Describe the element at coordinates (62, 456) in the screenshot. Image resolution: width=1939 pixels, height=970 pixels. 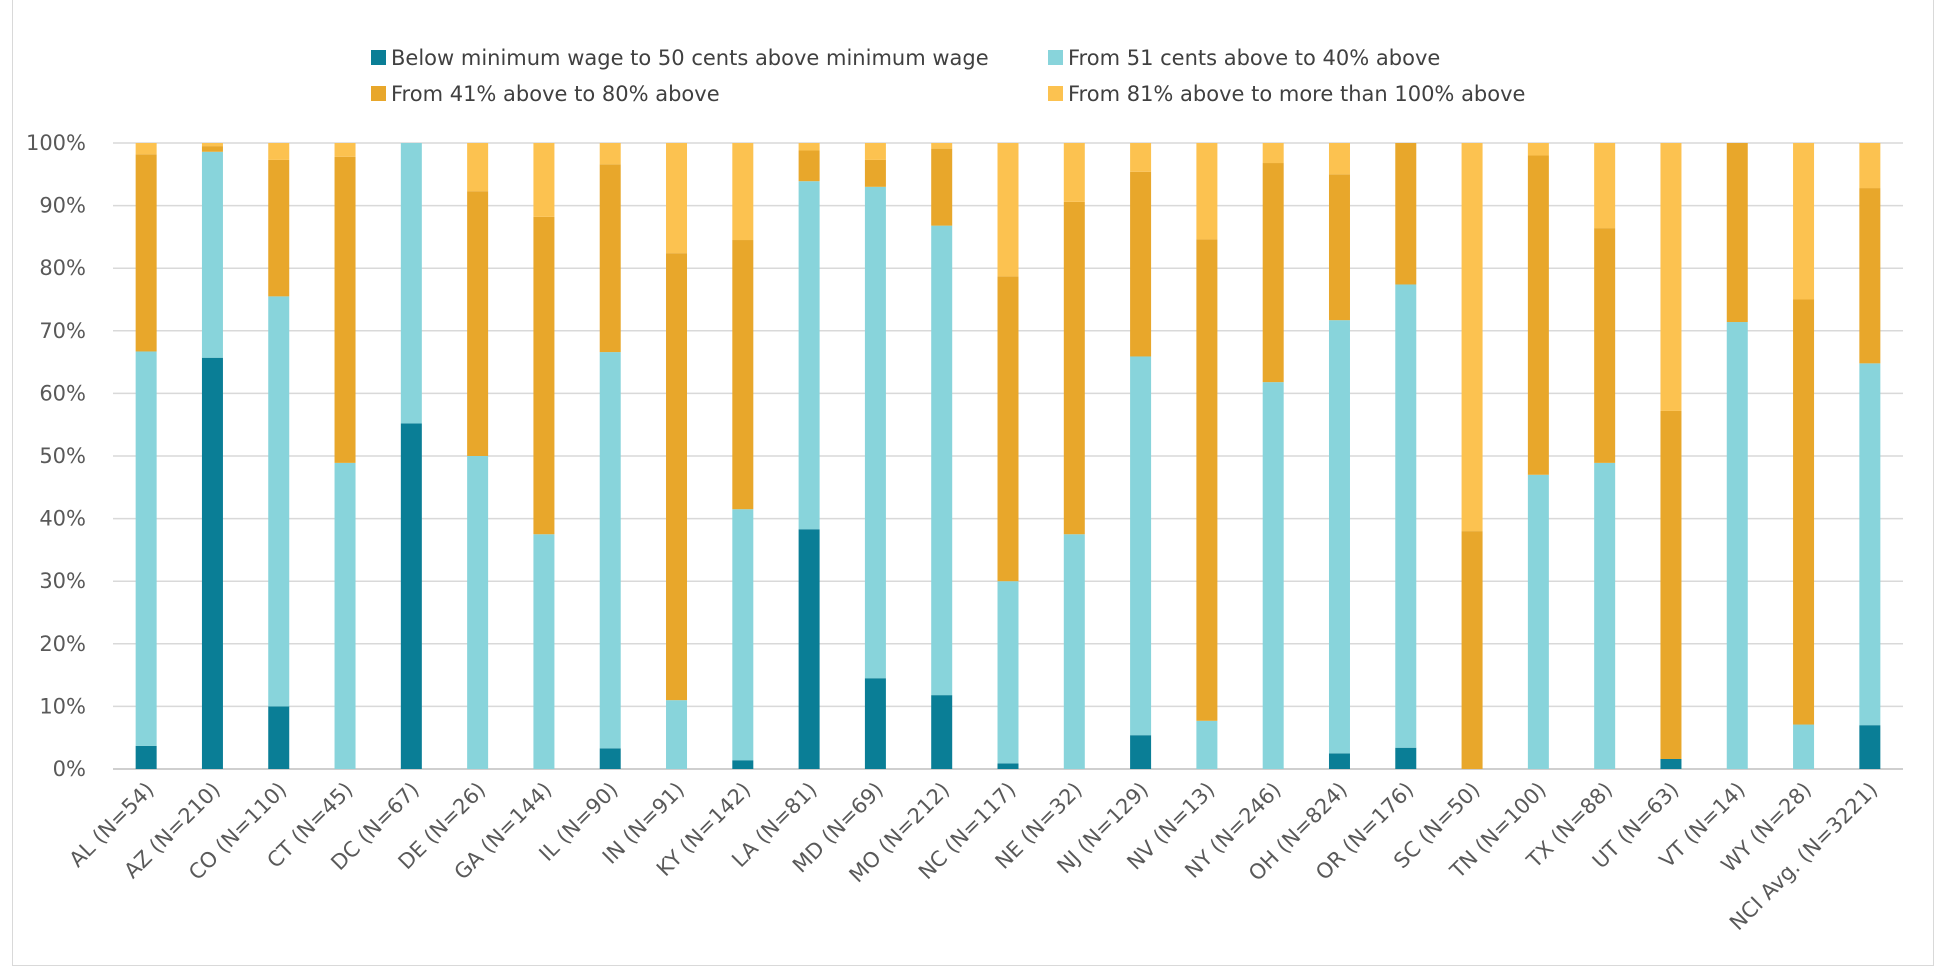
I see `y-tick-label: 50%` at that location.